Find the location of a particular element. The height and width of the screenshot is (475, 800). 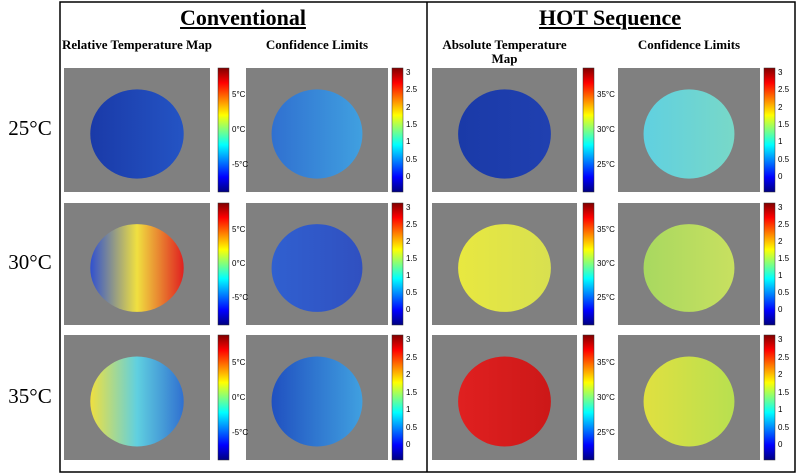

column-title: Relative Temperature Map is located at coordinates (137, 44).